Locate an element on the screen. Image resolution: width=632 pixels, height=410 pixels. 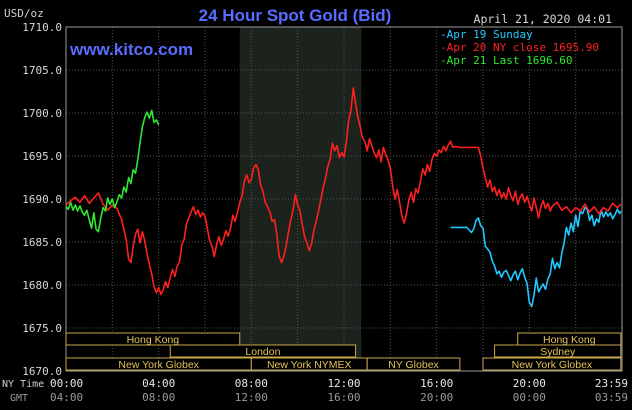
session-label: London is located at coordinates (262, 352).